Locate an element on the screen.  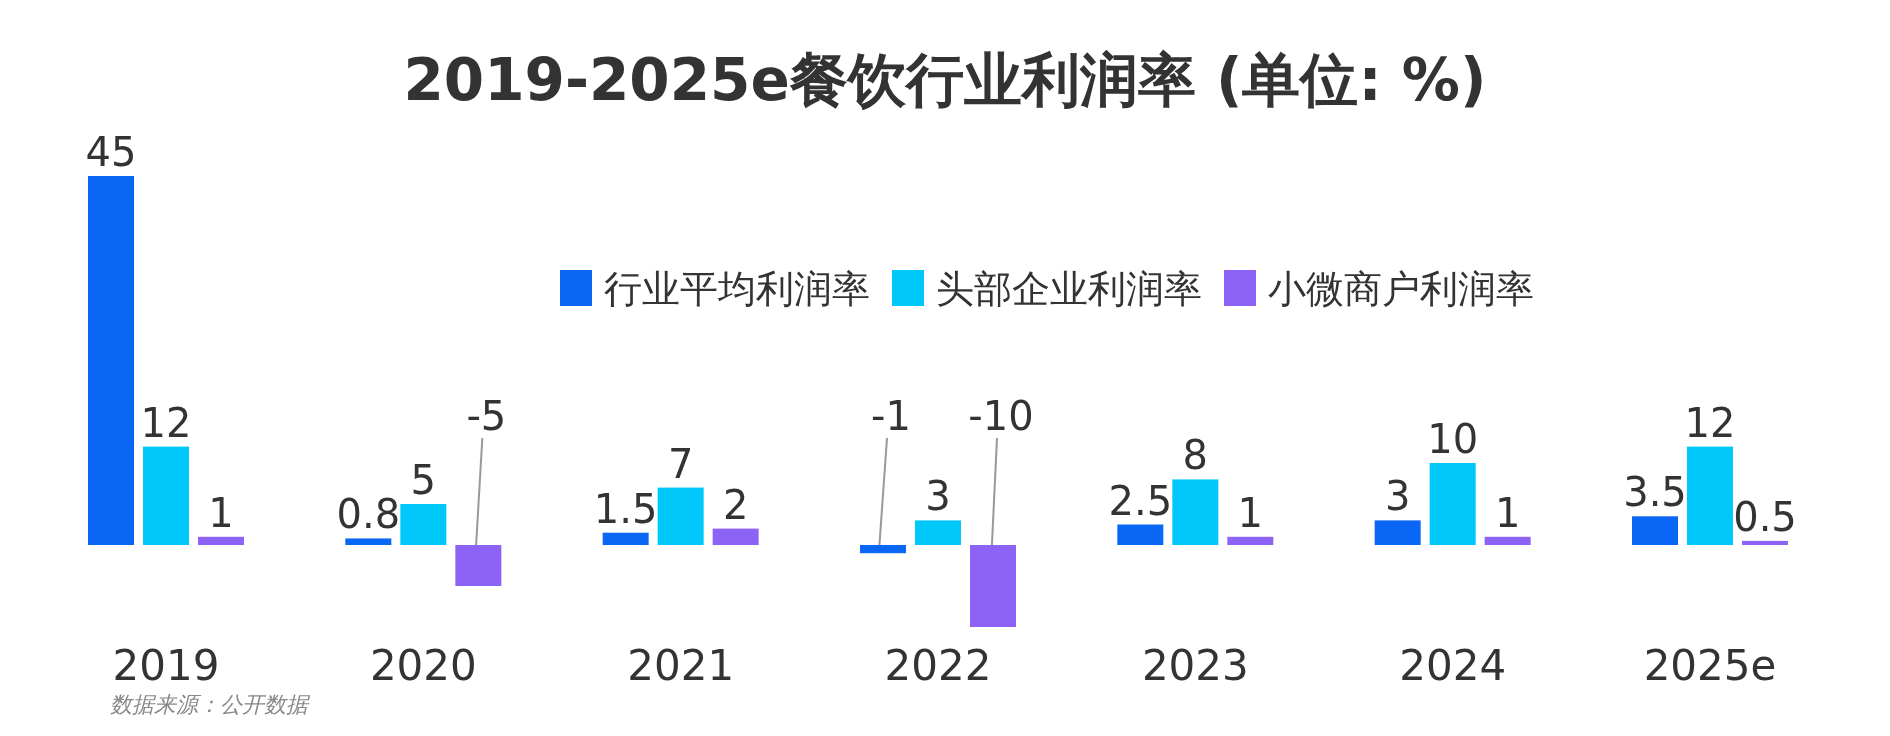
data-label: 2 is located at coordinates (735, 504).